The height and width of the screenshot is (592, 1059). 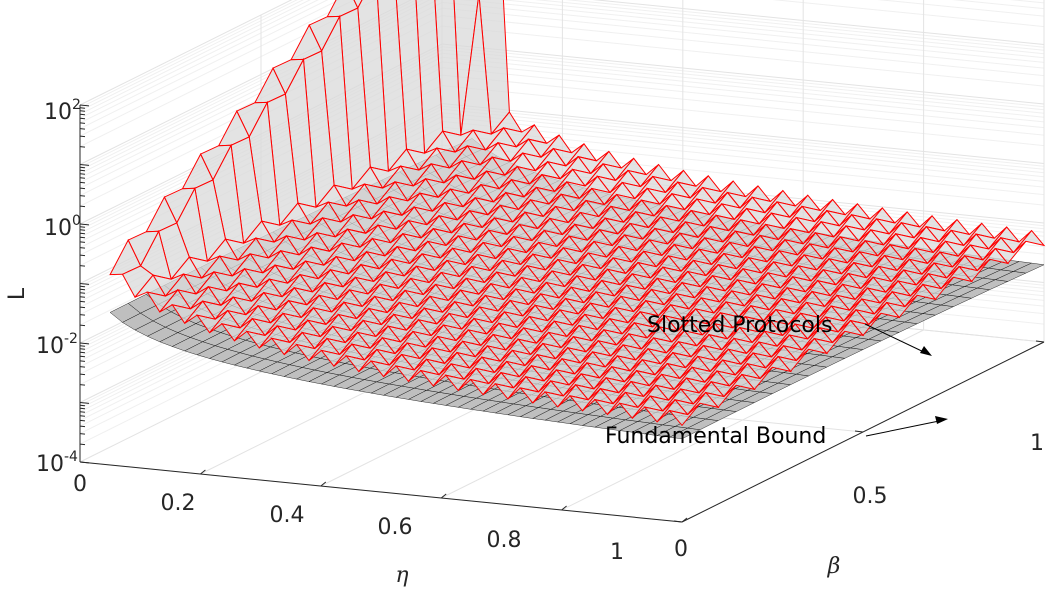 What do you see at coordinates (80, 484) in the screenshot?
I see `x-tick-origin: 0` at bounding box center [80, 484].